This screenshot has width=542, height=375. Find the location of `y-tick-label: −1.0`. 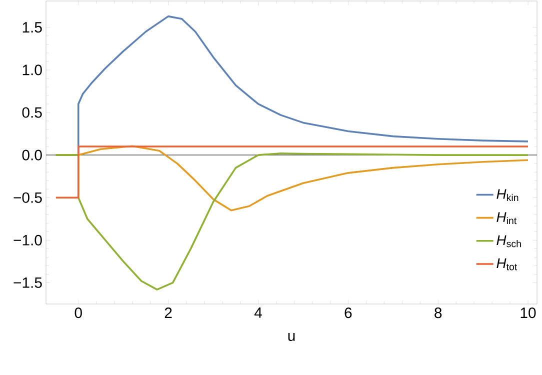

y-tick-label: −1.0 is located at coordinates (28, 240).